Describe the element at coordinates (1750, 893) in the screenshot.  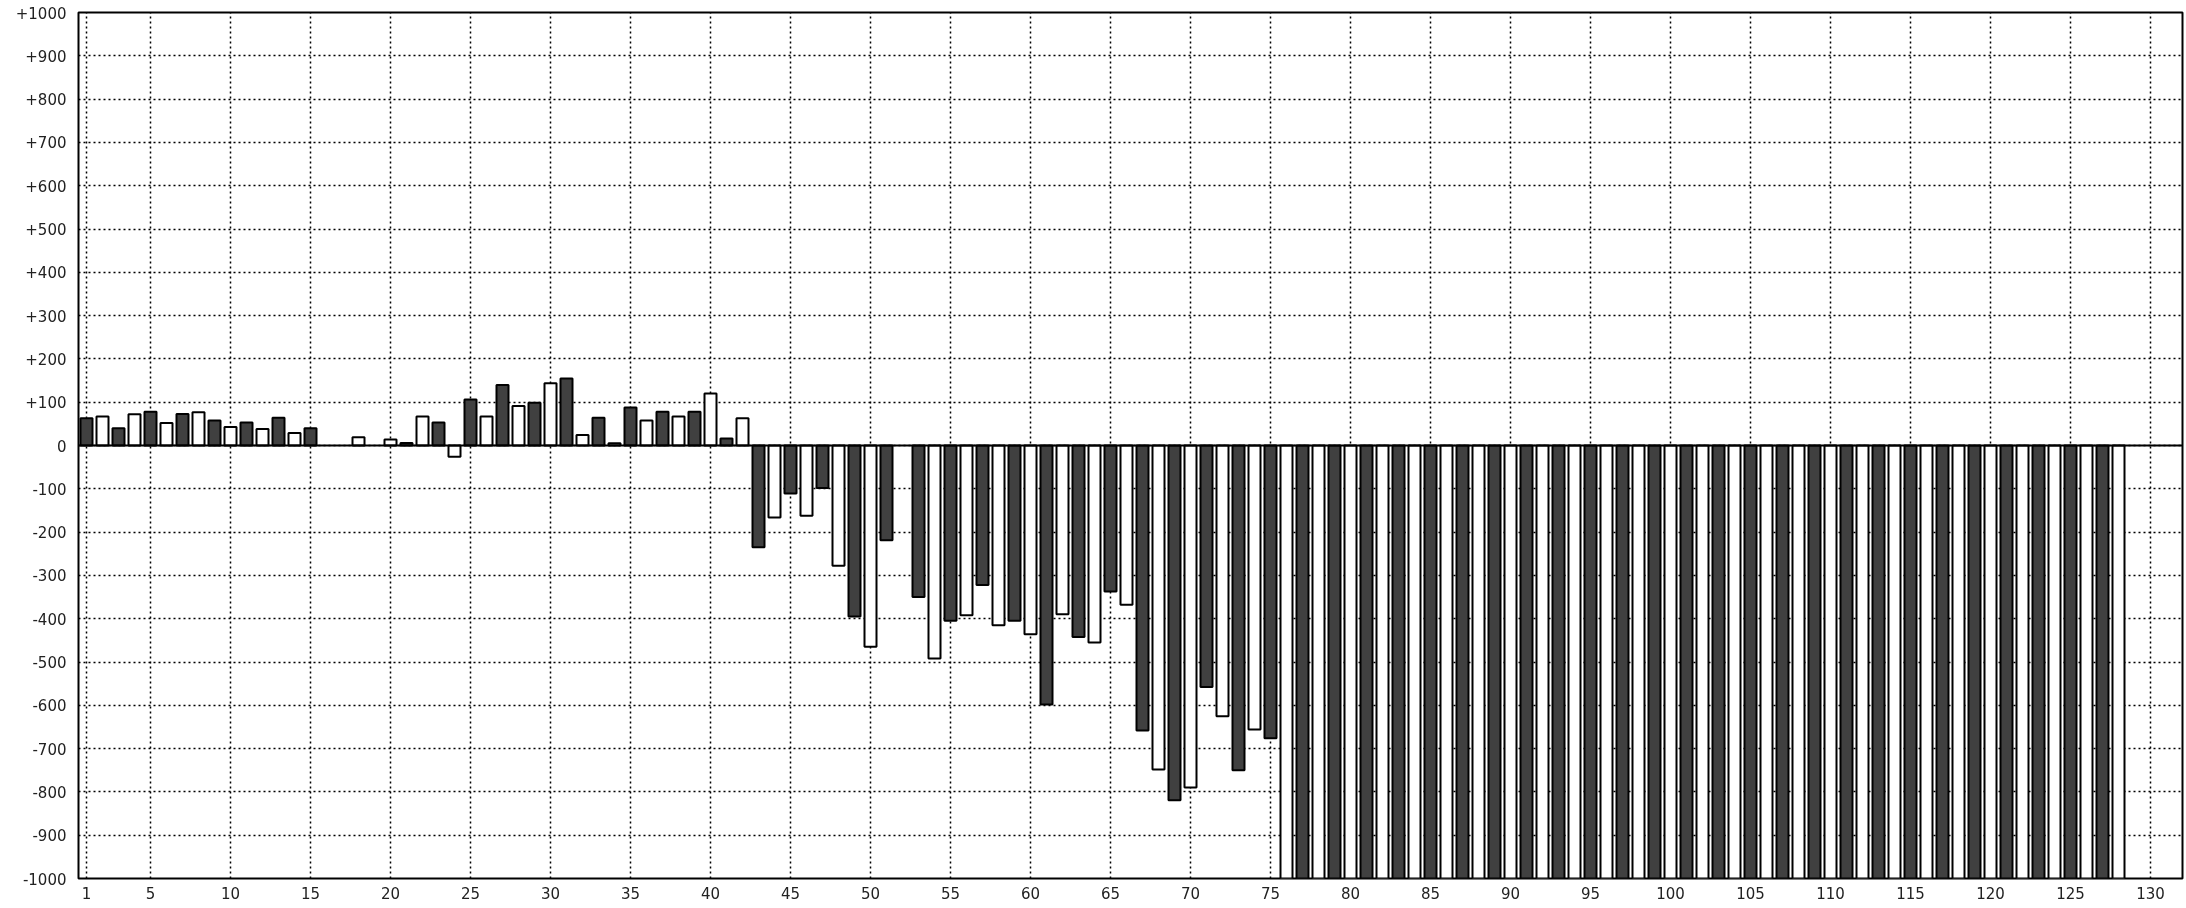
I see `x-tick-label: 105` at that location.